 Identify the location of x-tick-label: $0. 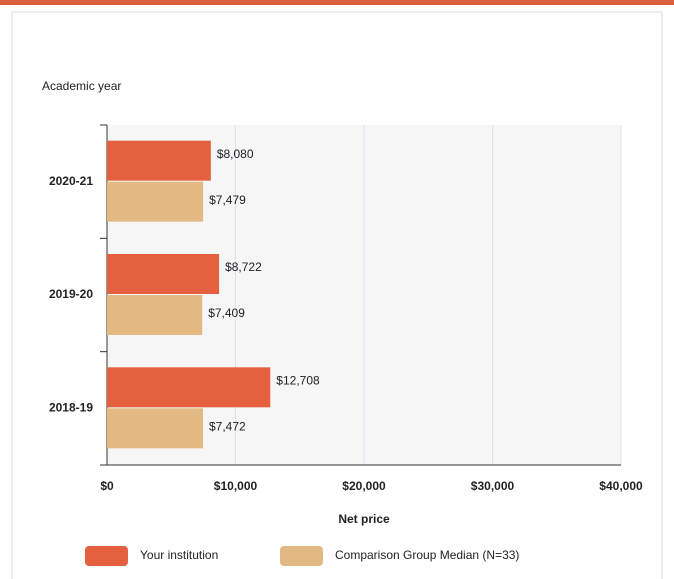
(107, 486).